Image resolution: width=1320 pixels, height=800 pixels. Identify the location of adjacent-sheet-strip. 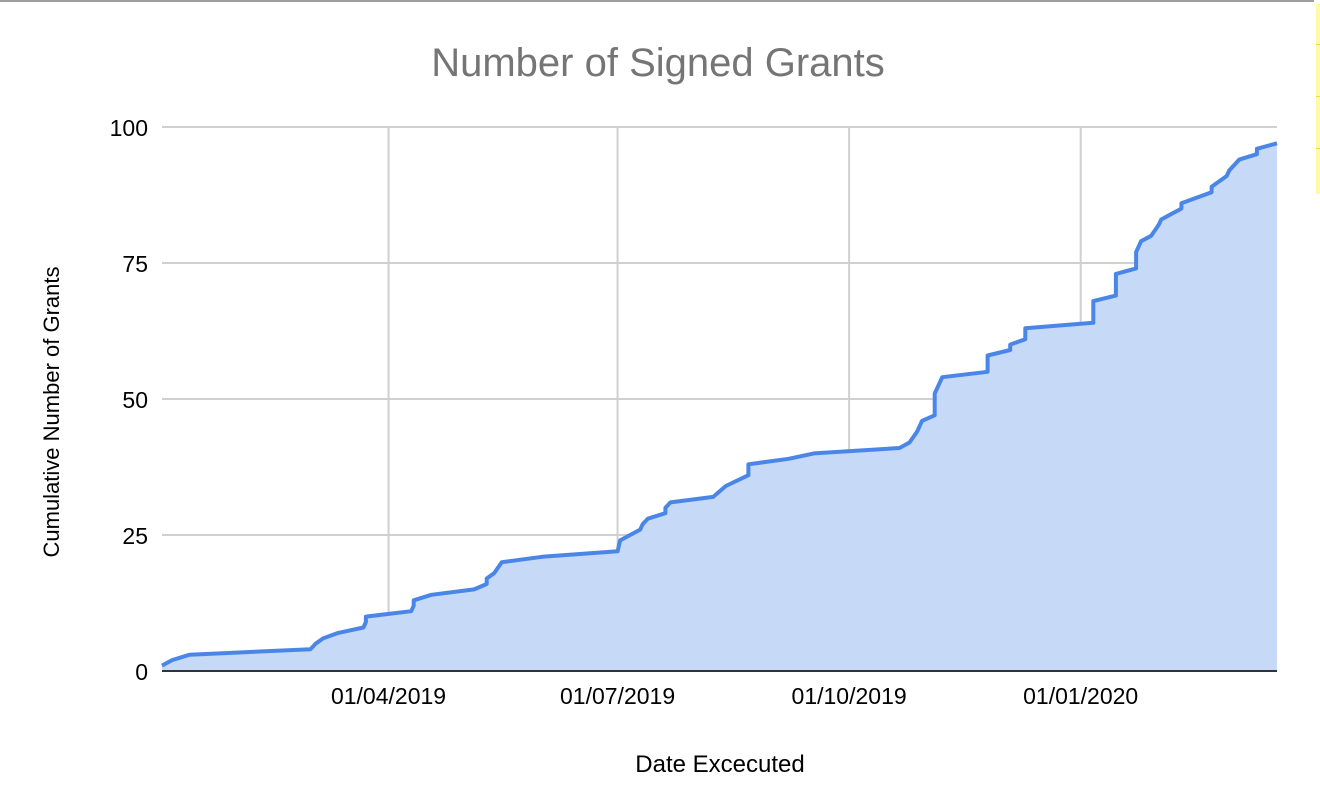
(1317, 400).